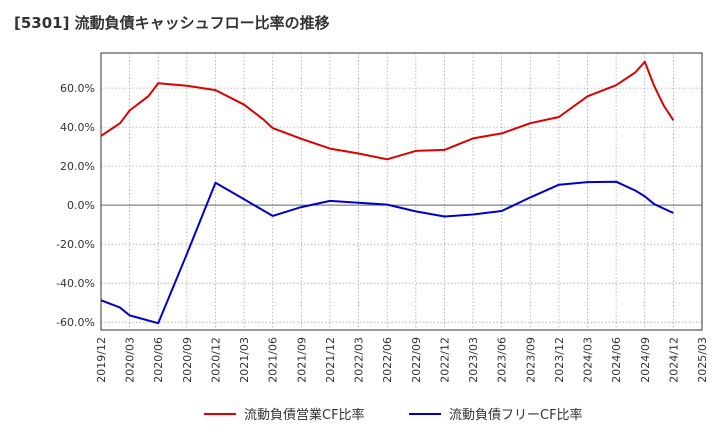 The image size is (720, 440). Describe the element at coordinates (75, 322) in the screenshot. I see `y-tick-label: -60.0%` at that location.